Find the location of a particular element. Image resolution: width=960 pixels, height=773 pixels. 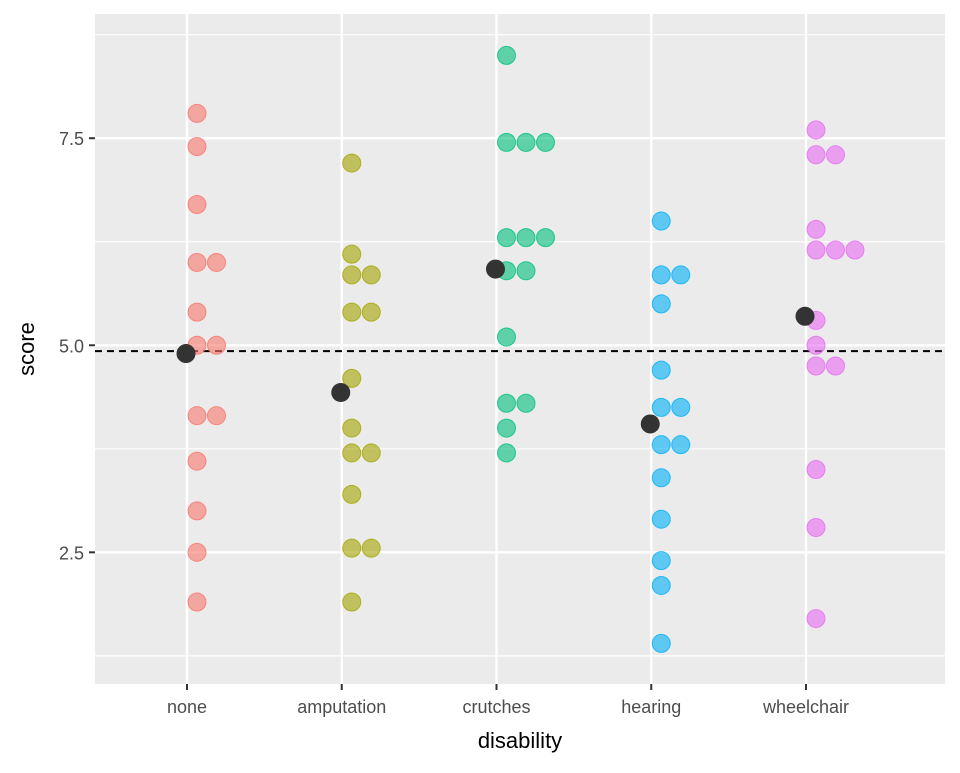

x-axis: none amputation crutches hearing wheelchair is located at coordinates (508, 700).